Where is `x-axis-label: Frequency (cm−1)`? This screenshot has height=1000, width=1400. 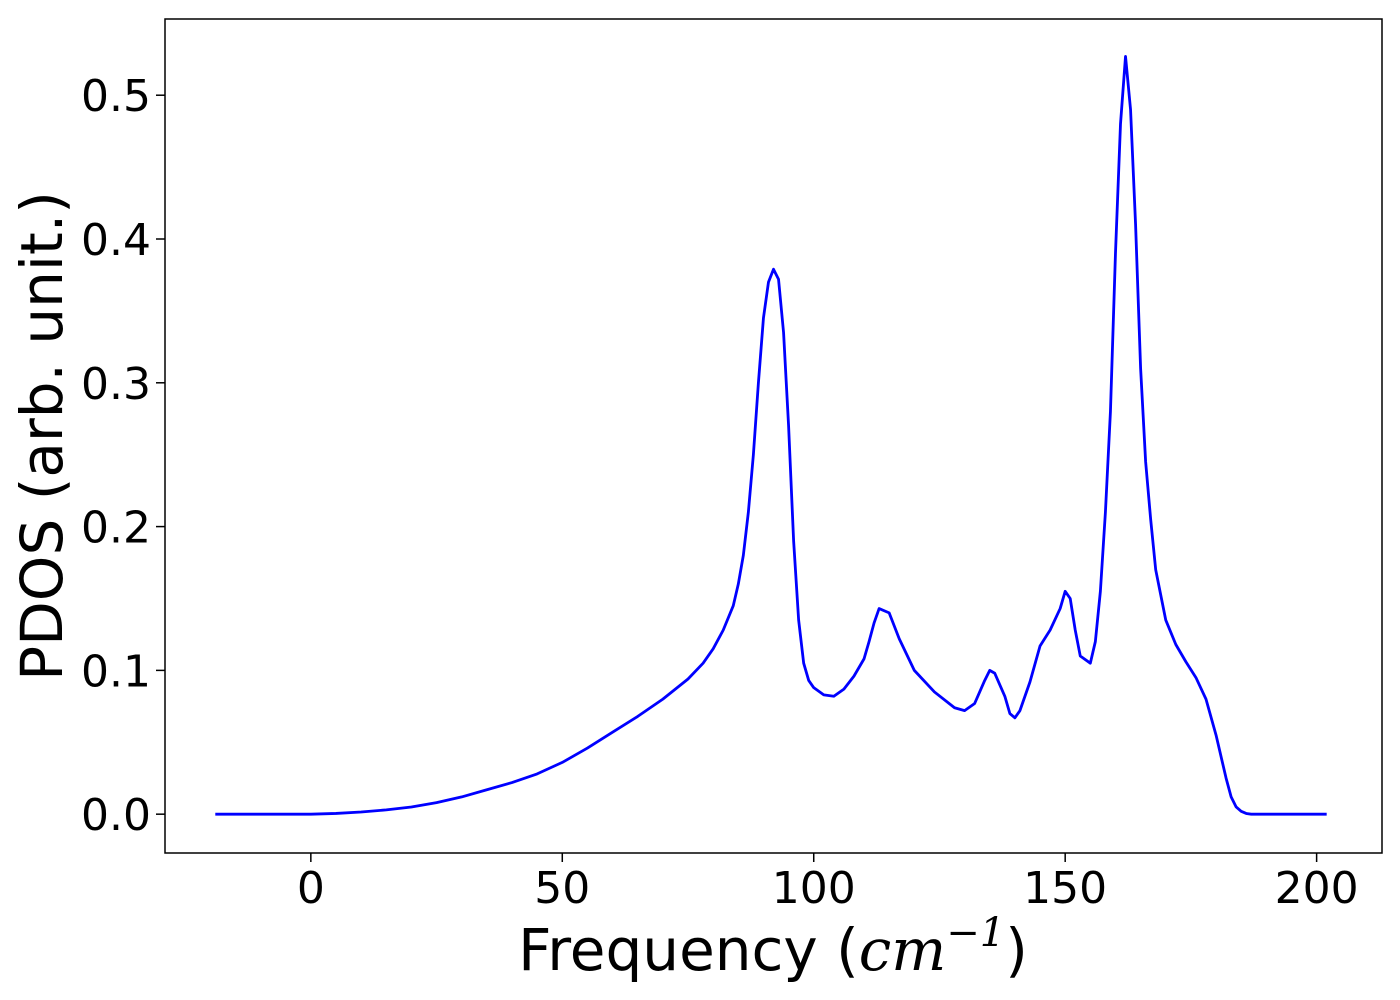 x-axis-label: Frequency (cm−1) is located at coordinates (773, 947).